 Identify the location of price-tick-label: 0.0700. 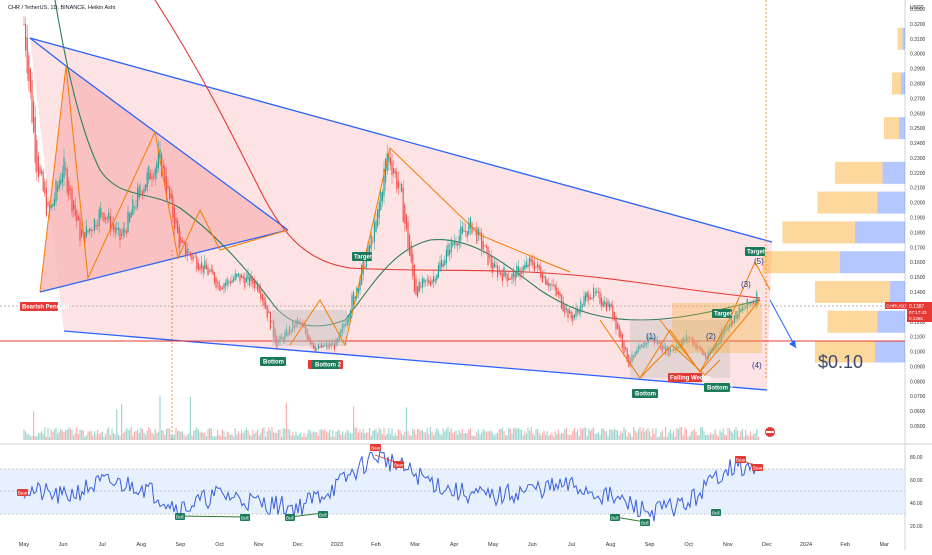
(918, 397).